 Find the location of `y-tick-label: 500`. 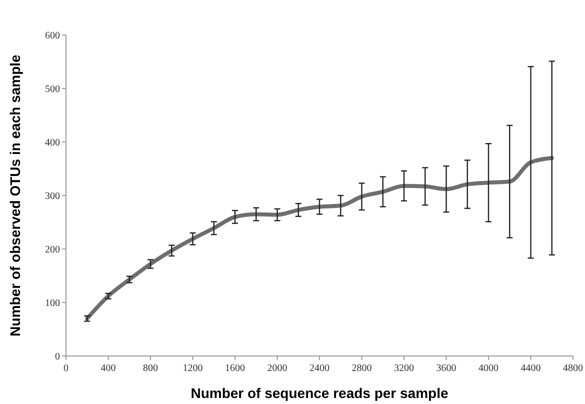

y-tick-label: 500 is located at coordinates (52, 89).